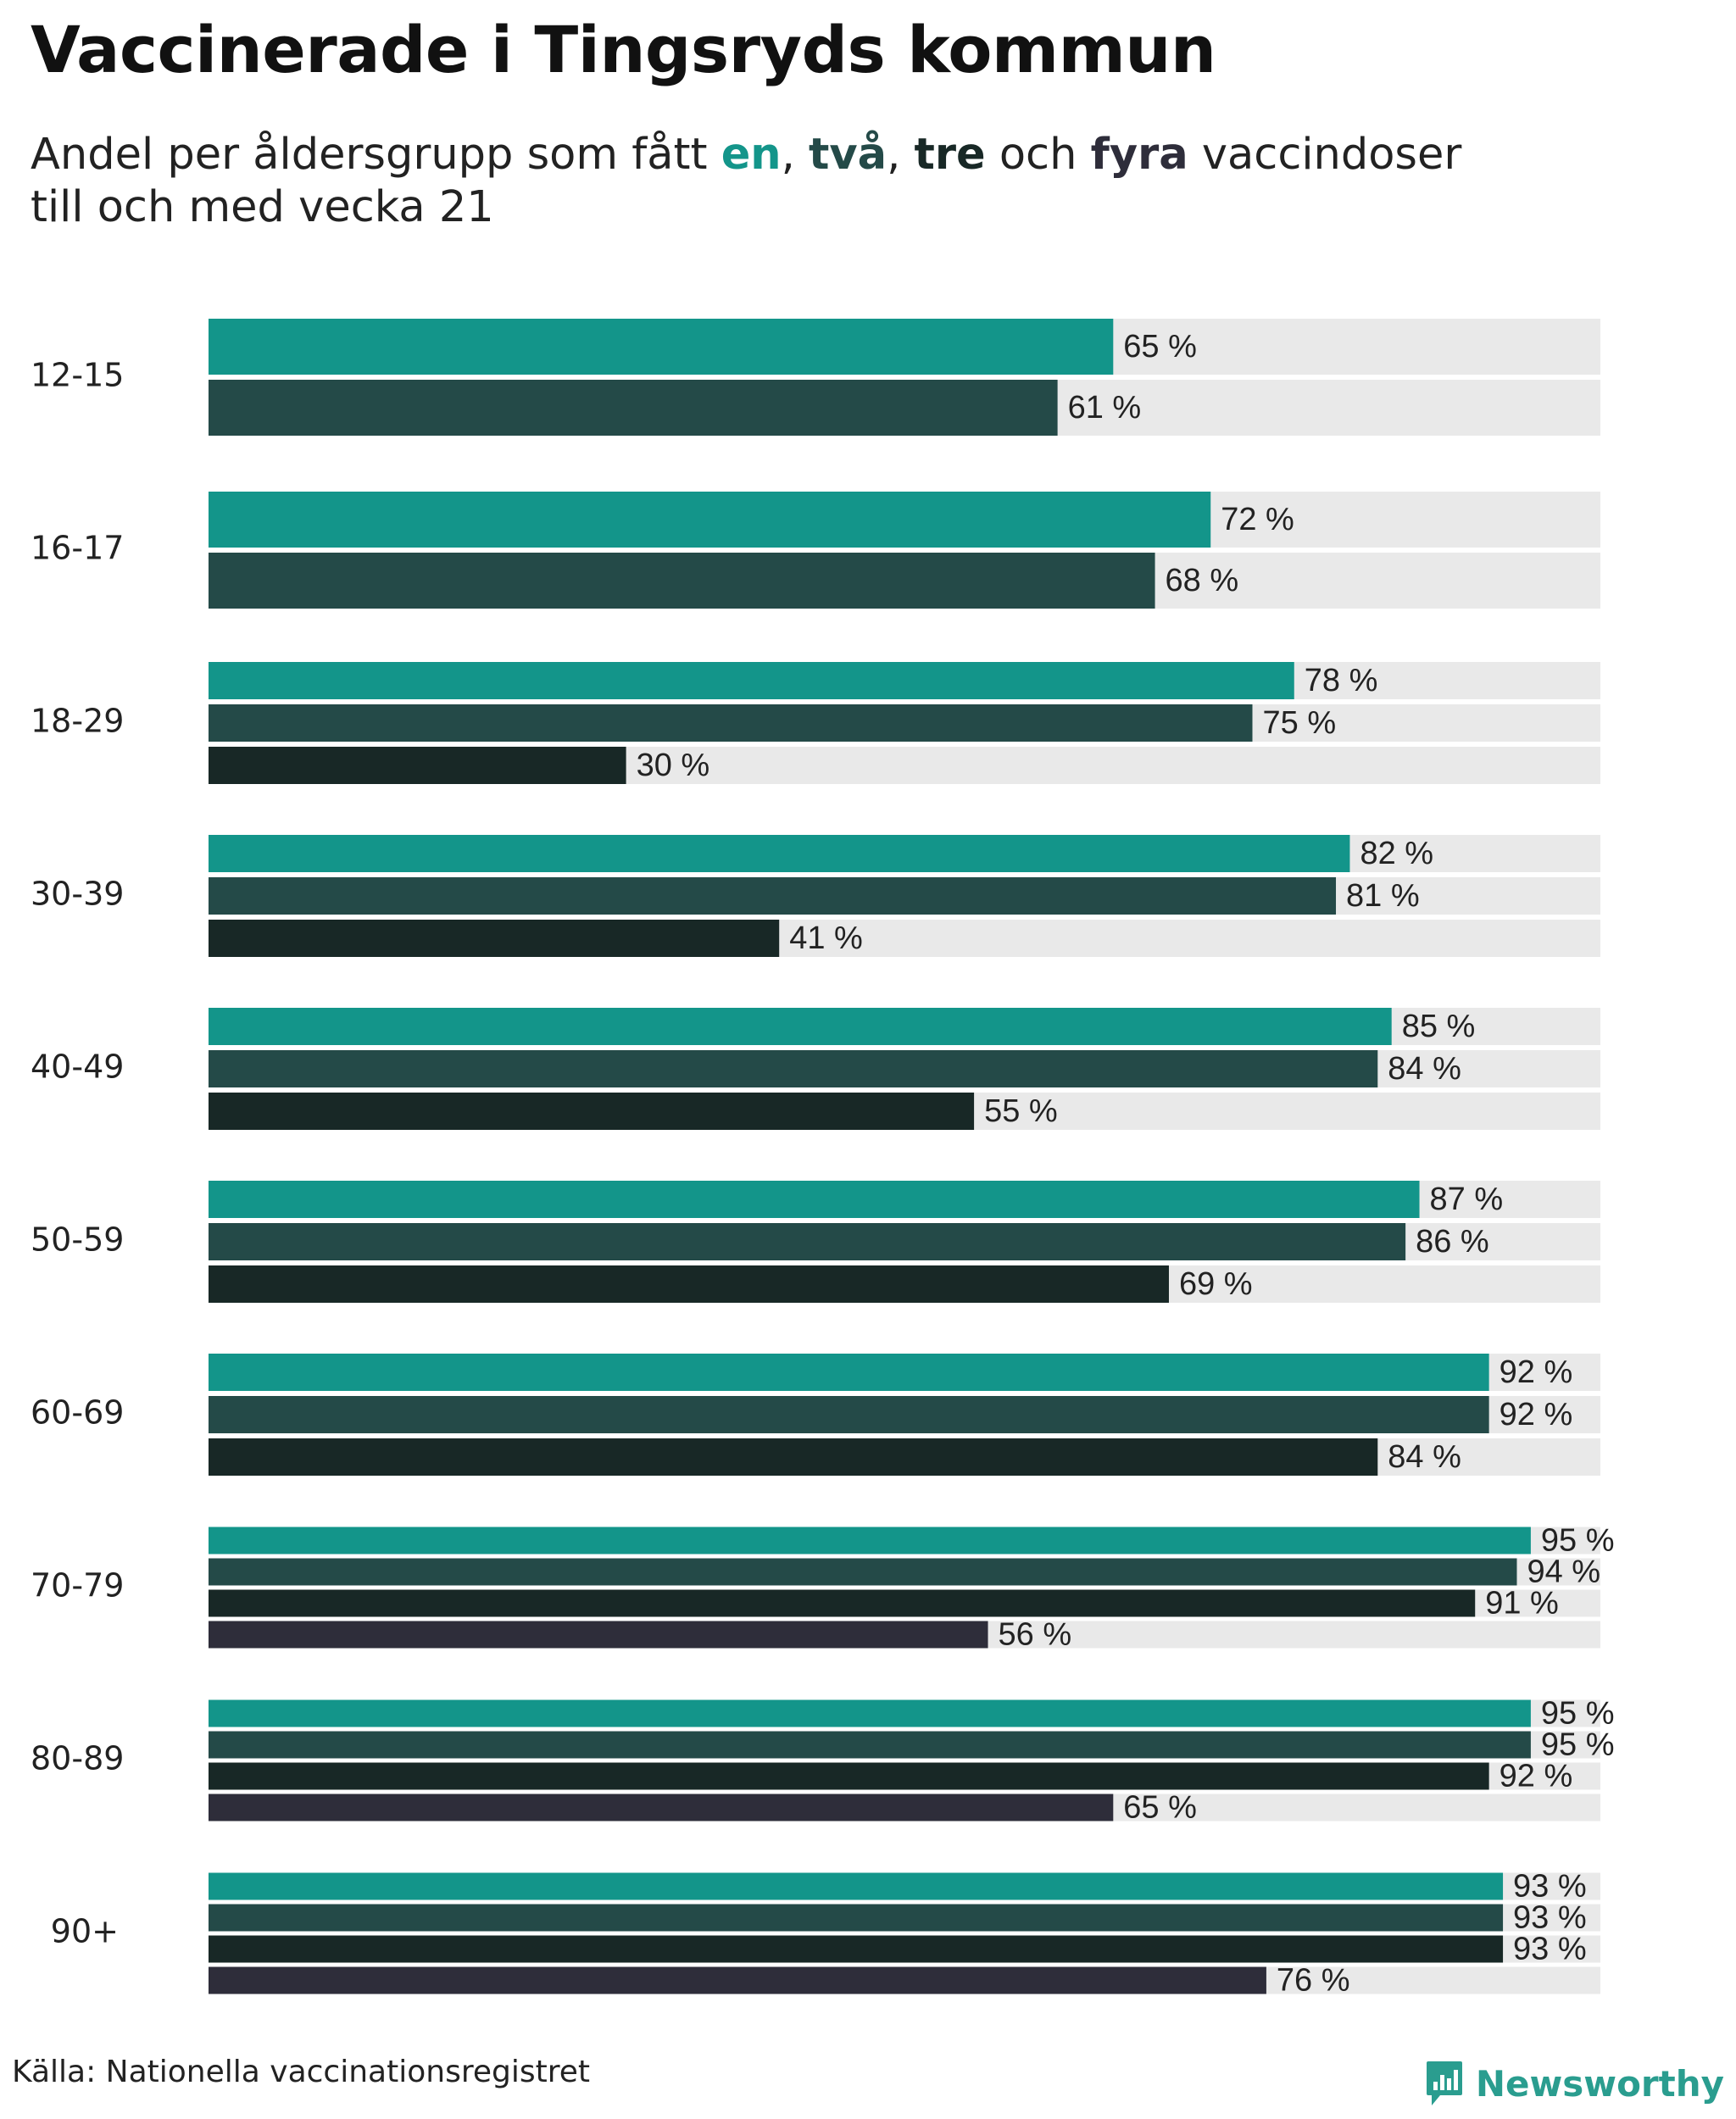  Describe the element at coordinates (826, 938) in the screenshot. I see `data-label: 41 %` at that location.